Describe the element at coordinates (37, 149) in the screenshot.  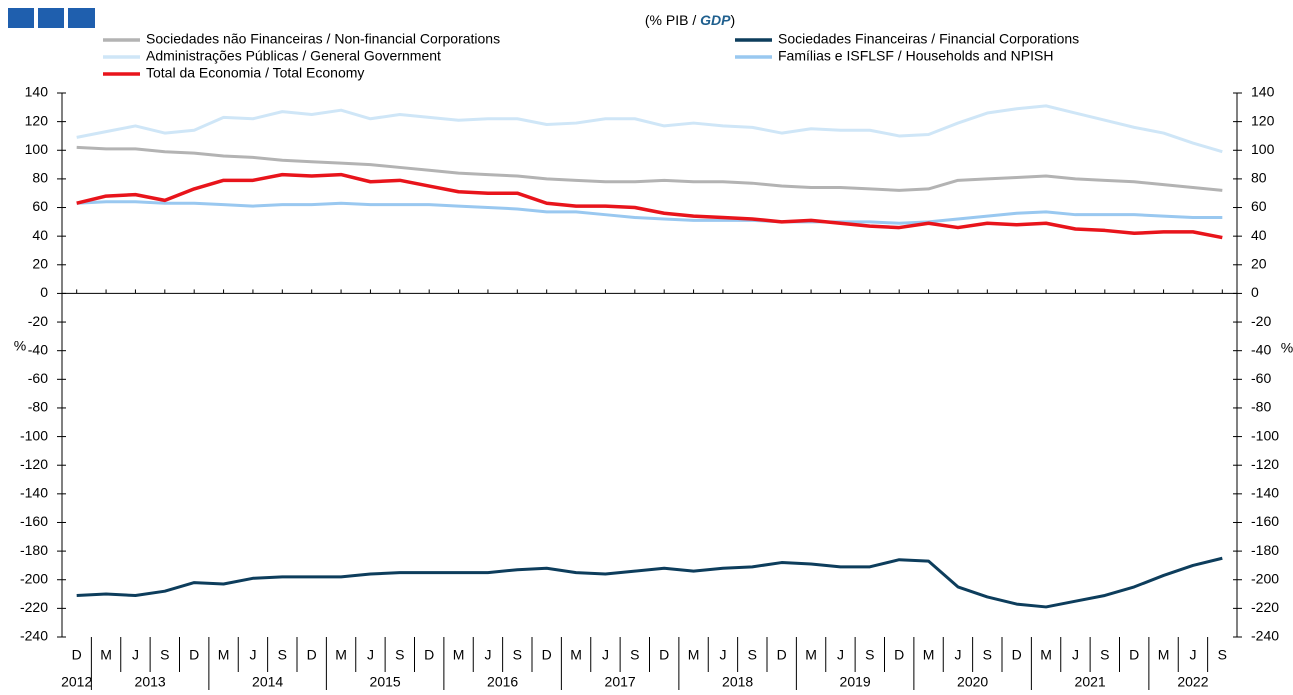
I see `y-tick-label: 100` at that location.